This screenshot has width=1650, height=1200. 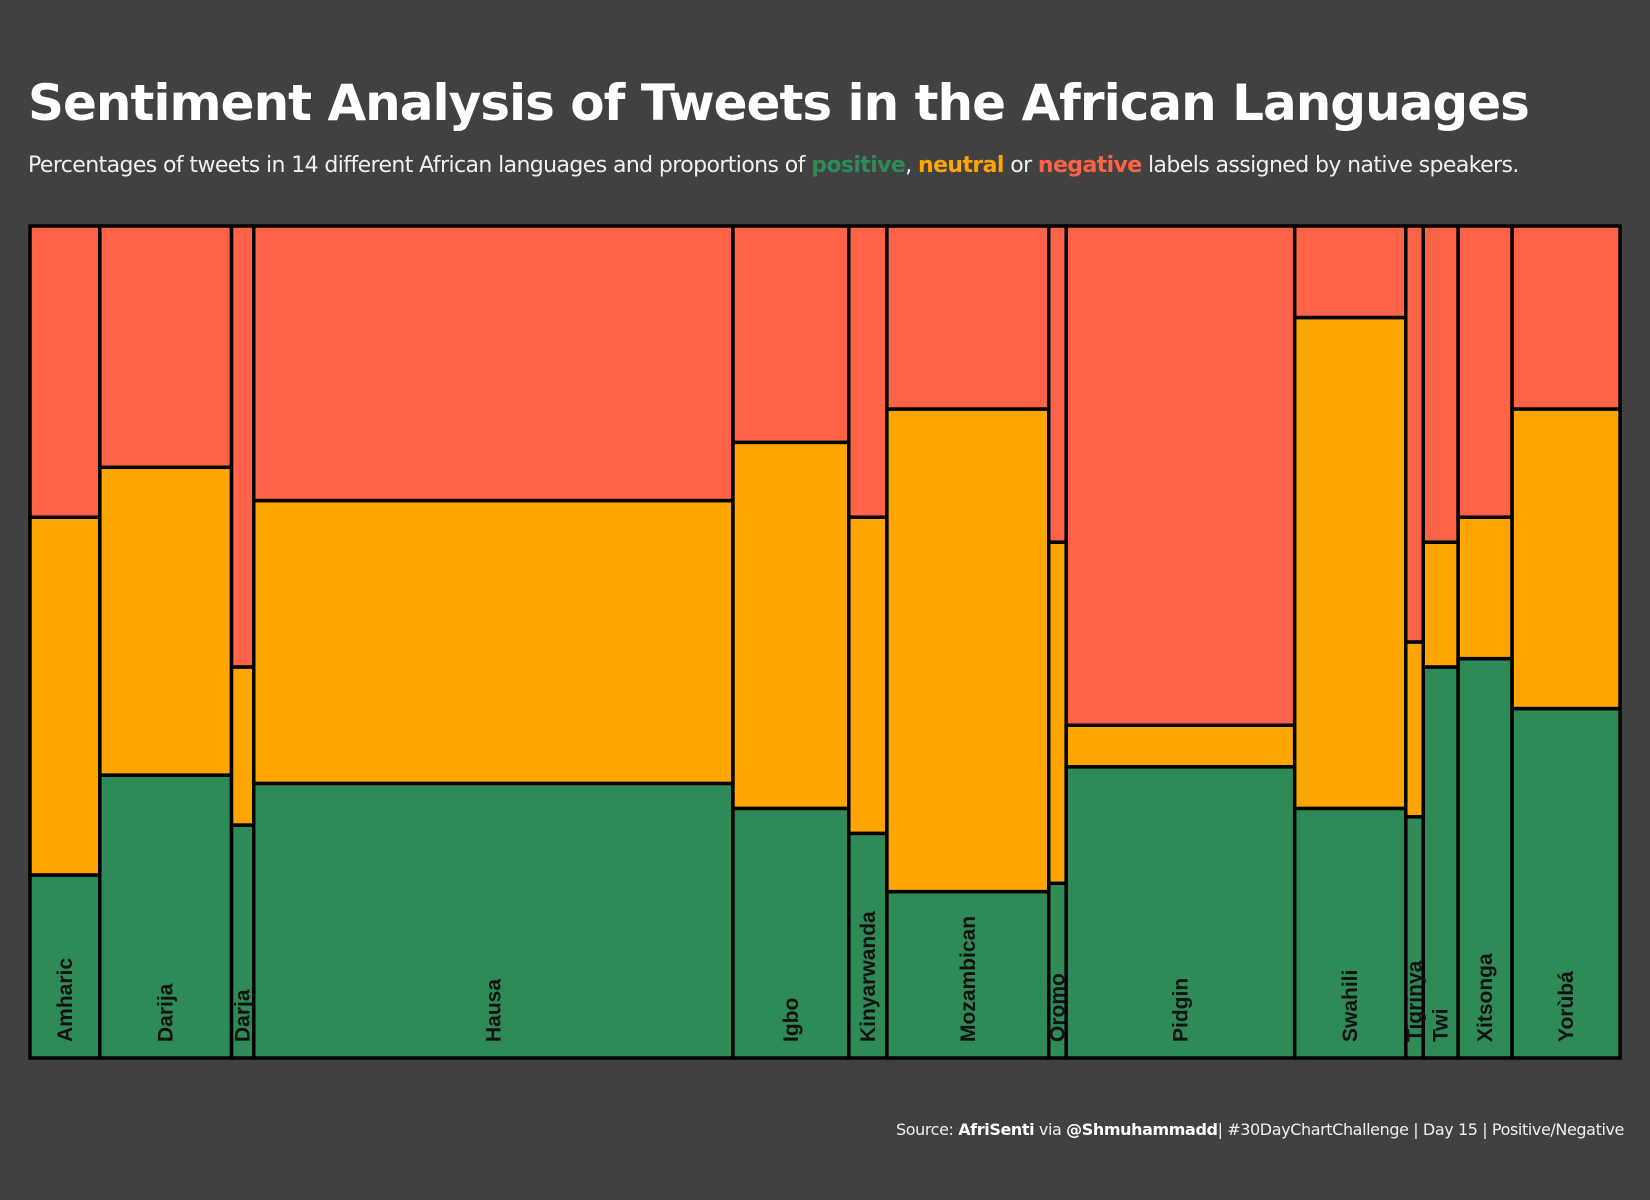 I want to click on category-label-6: Mozambican, so click(x=968, y=979).